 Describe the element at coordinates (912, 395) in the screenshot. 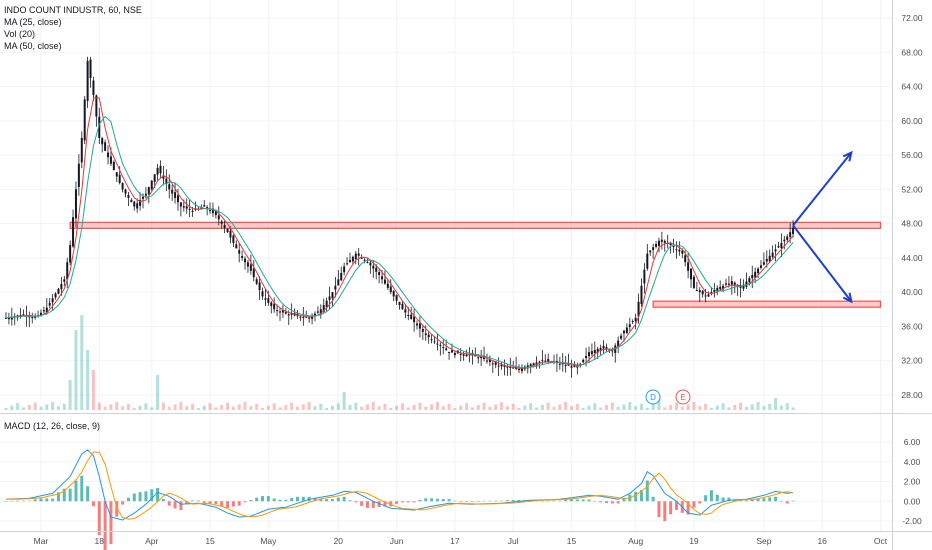

I see `price-tick-label: 28.00` at that location.